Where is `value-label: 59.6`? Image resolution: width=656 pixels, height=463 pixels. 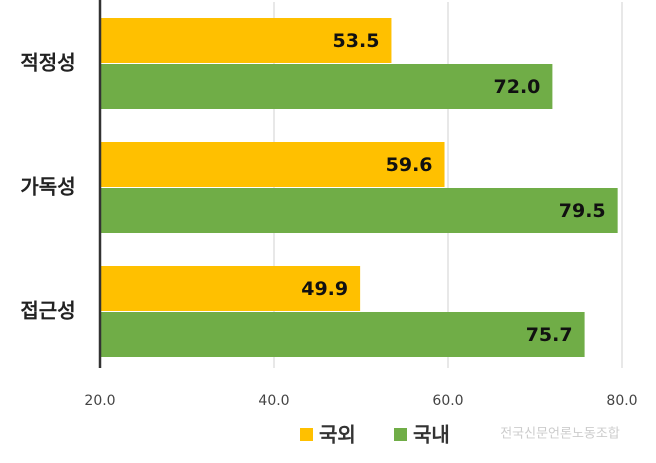 value-label: 59.6 is located at coordinates (409, 165).